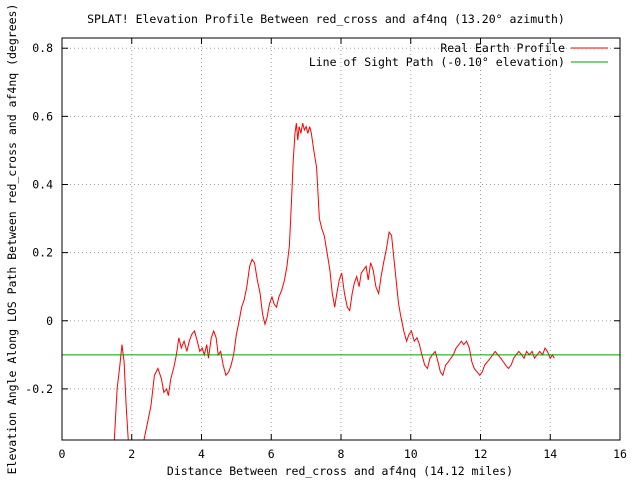 This screenshot has width=640, height=480. What do you see at coordinates (62, 454) in the screenshot?
I see `x-tick-label: 0` at bounding box center [62, 454].